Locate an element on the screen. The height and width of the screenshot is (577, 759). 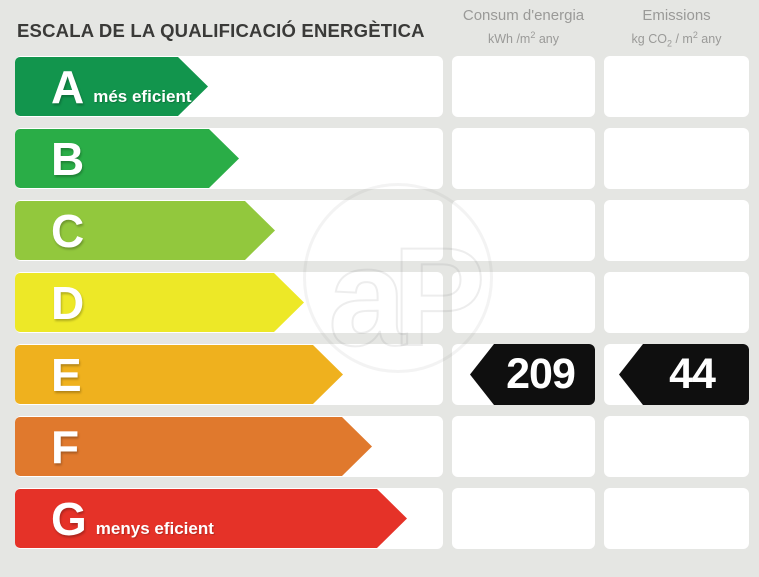
scale-row-f: F is located at coordinates (229, 446).